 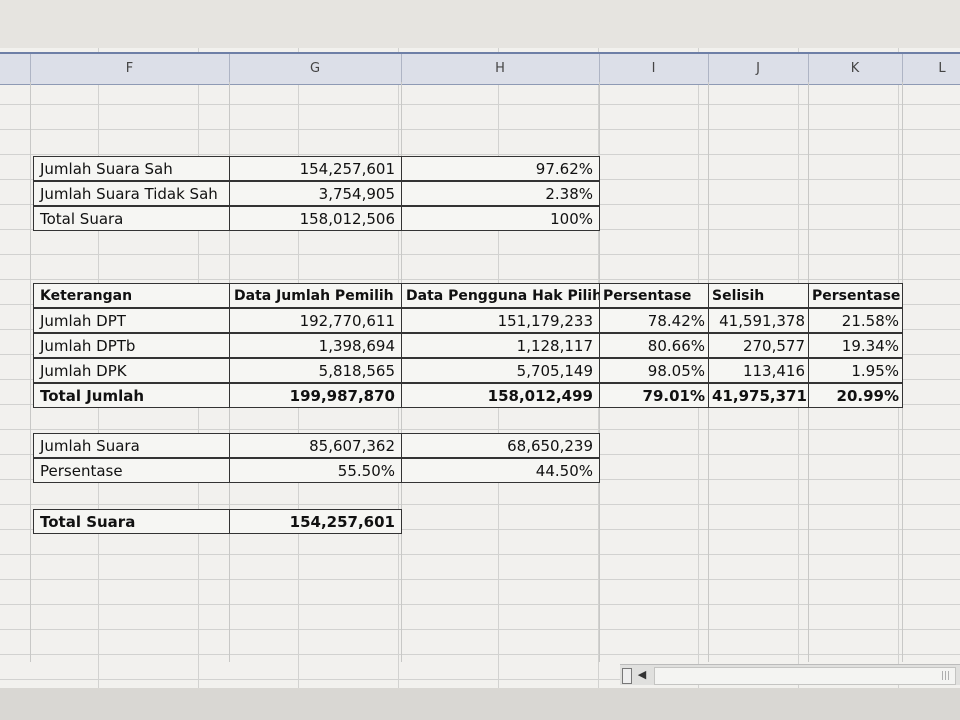 What do you see at coordinates (131, 445) in the screenshot?
I see `cell-label: Jumlah Suara` at bounding box center [131, 445].